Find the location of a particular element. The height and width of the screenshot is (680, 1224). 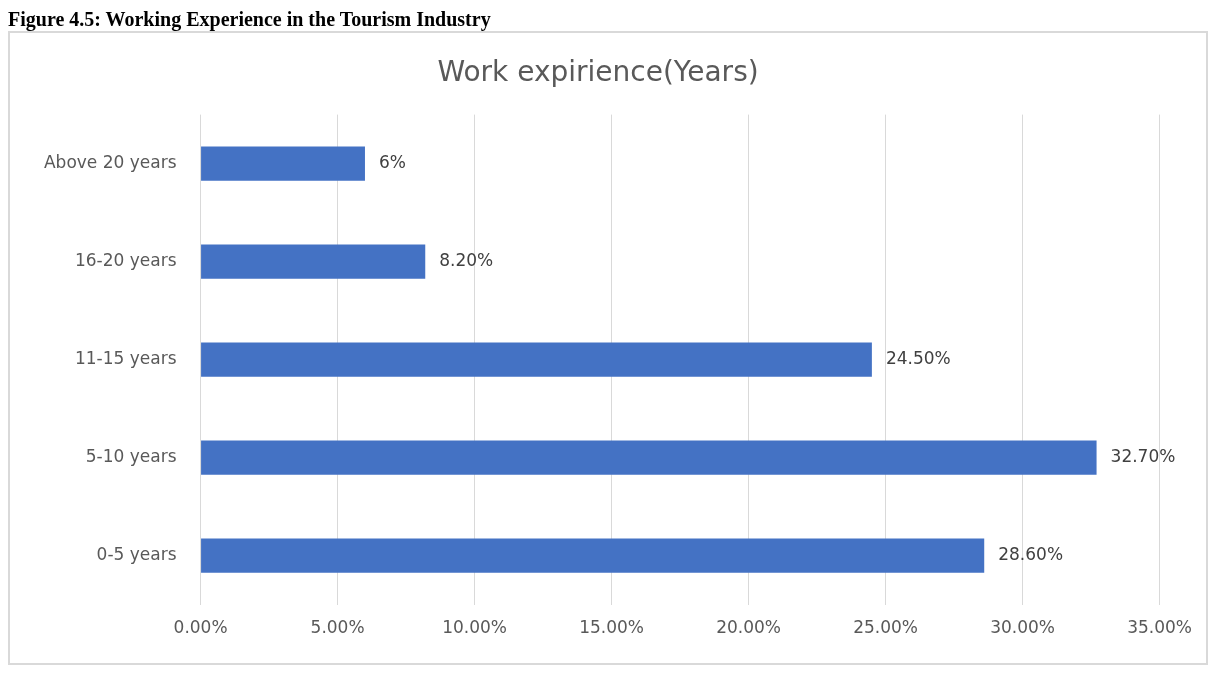

x-tick-label: 5.00% is located at coordinates (337, 627).